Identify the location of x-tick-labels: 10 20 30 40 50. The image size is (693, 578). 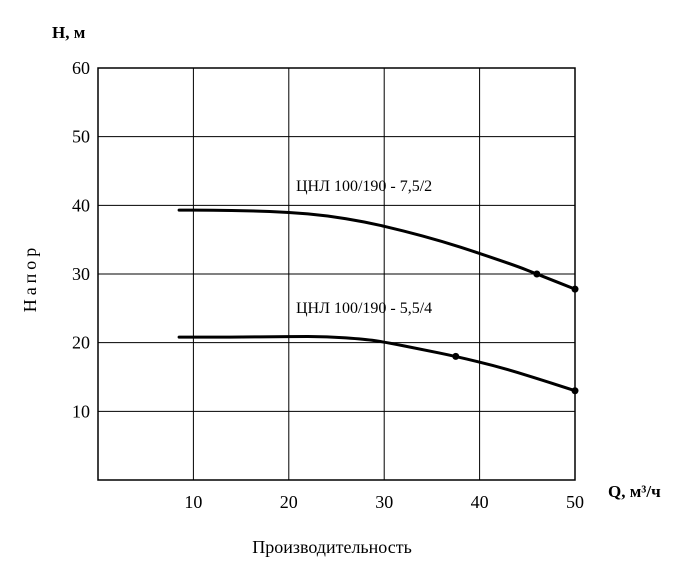
(384, 502).